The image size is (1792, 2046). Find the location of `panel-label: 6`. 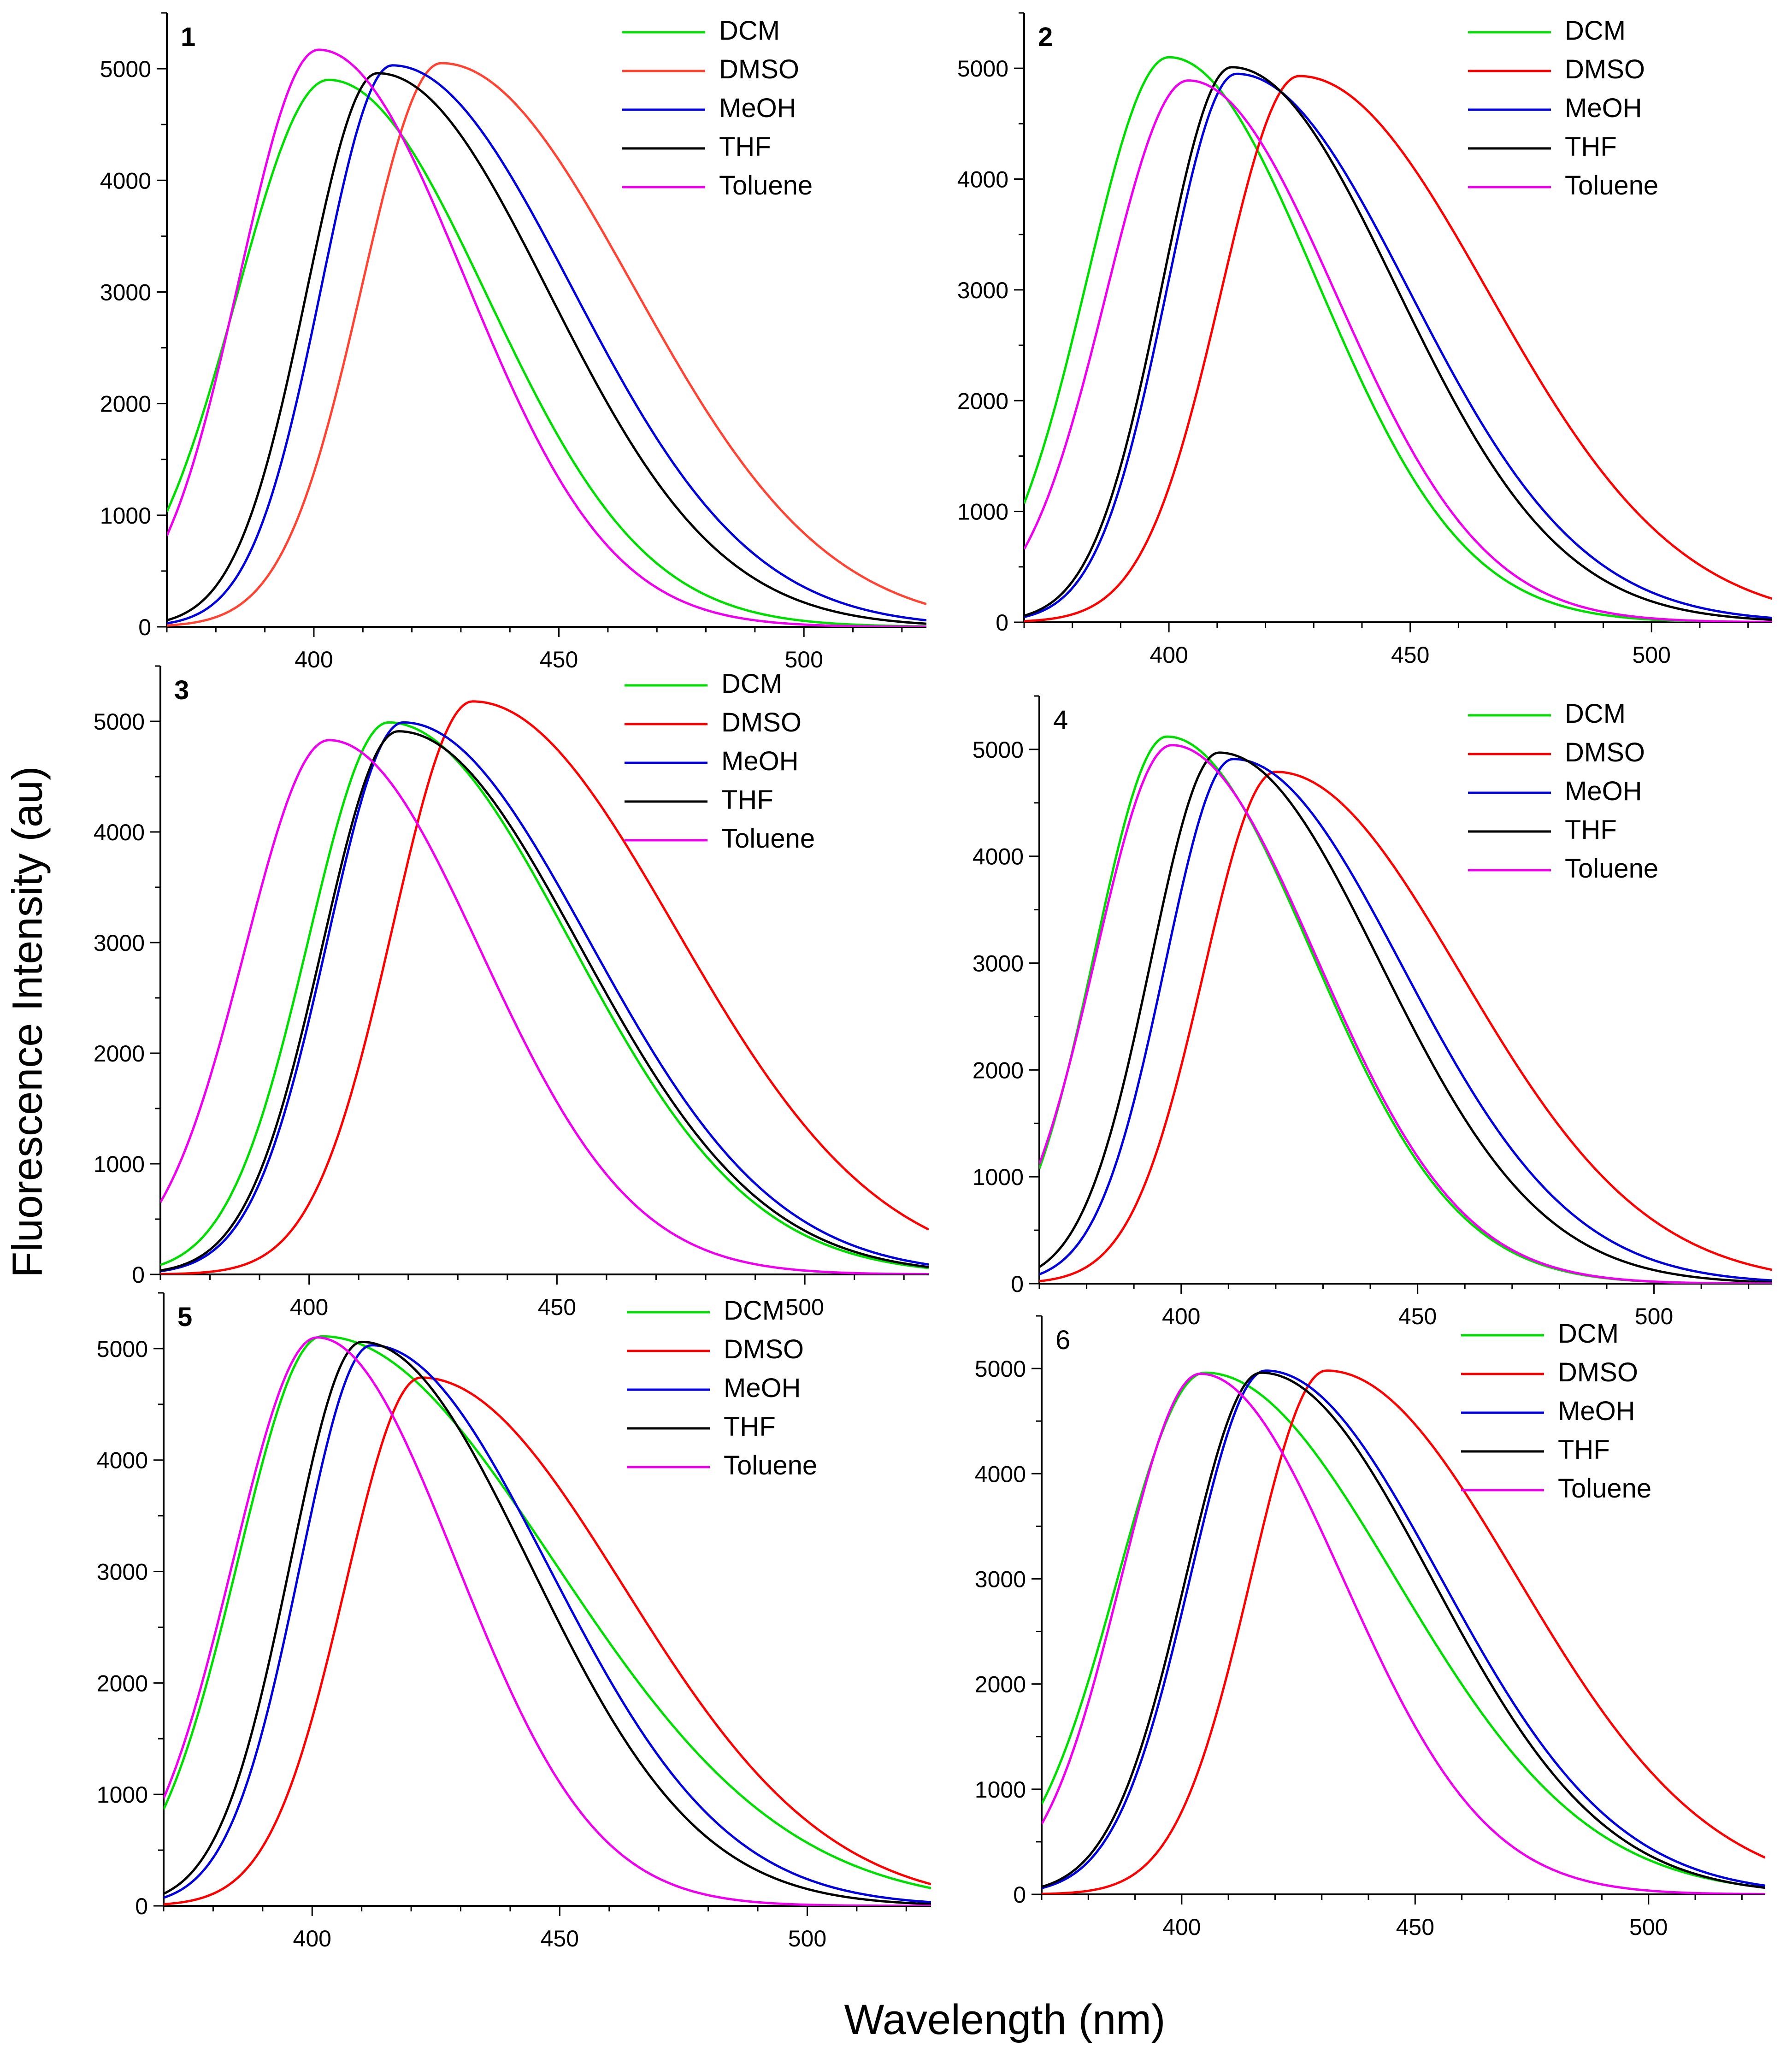

panel-label: 6 is located at coordinates (1062, 1340).